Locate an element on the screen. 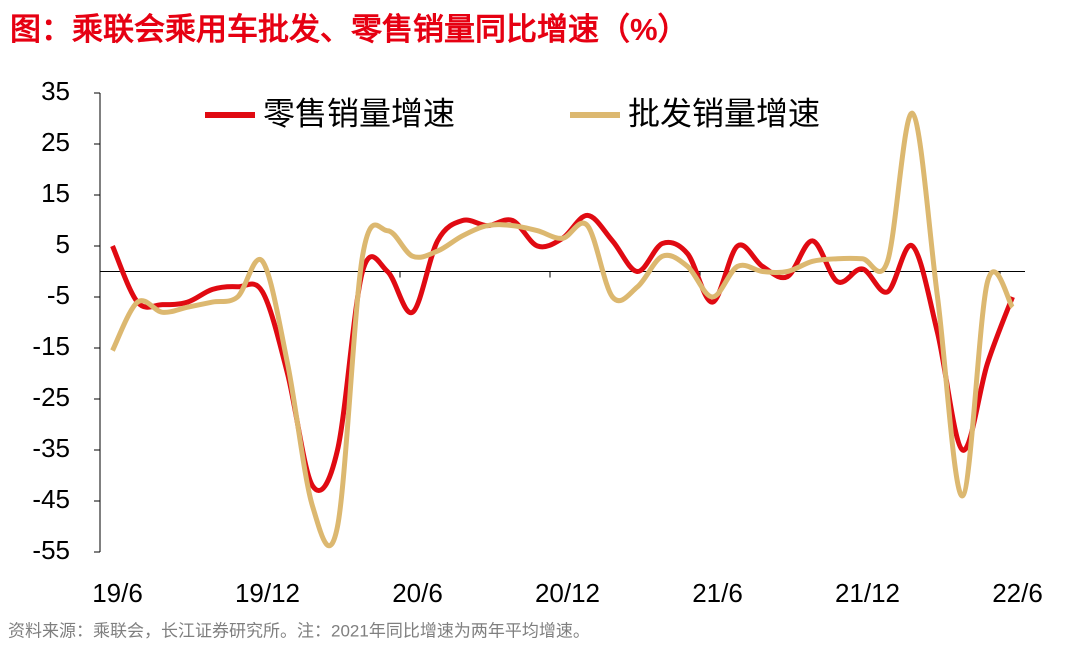 The width and height of the screenshot is (1080, 646). x-tick-label: 19/6 is located at coordinates (117, 593).